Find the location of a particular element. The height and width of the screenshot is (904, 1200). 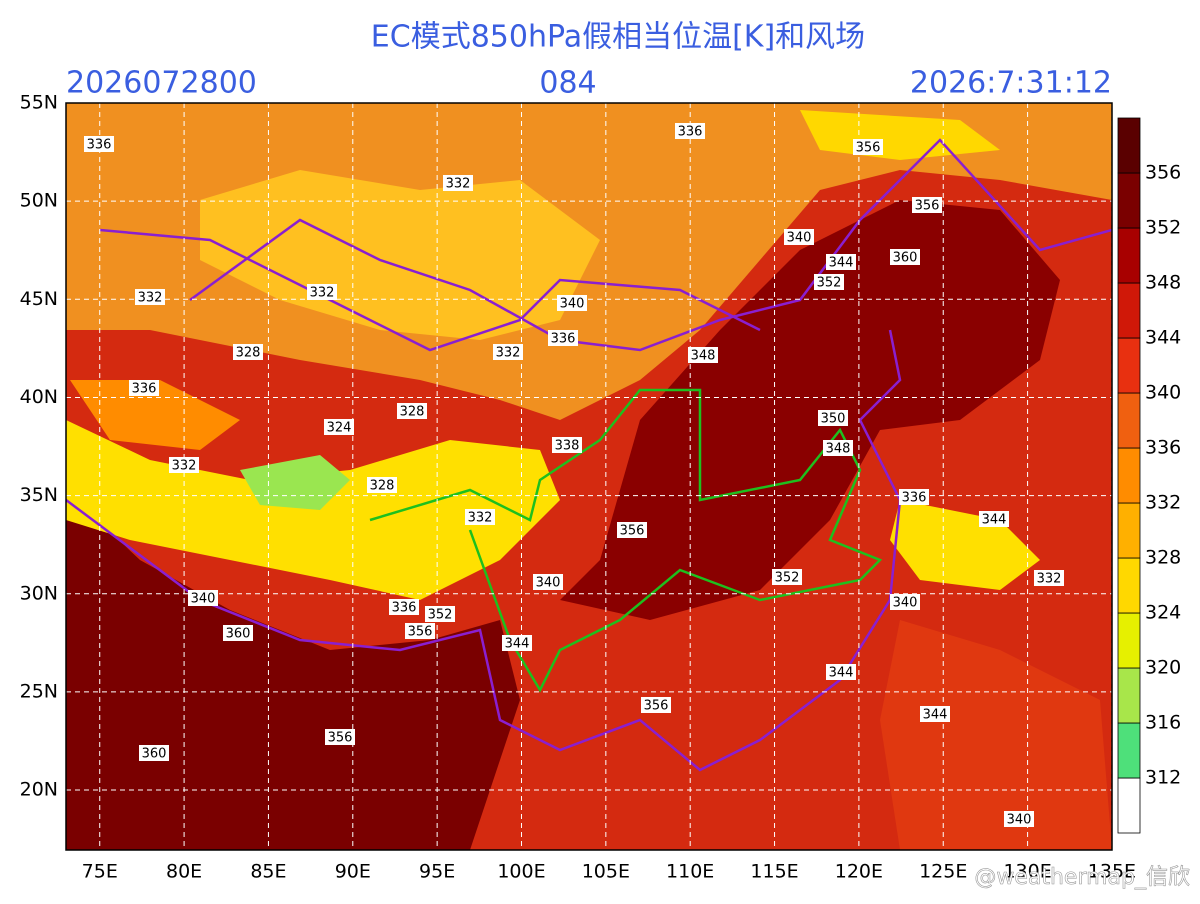

contour-label: 350 is located at coordinates (833, 419).